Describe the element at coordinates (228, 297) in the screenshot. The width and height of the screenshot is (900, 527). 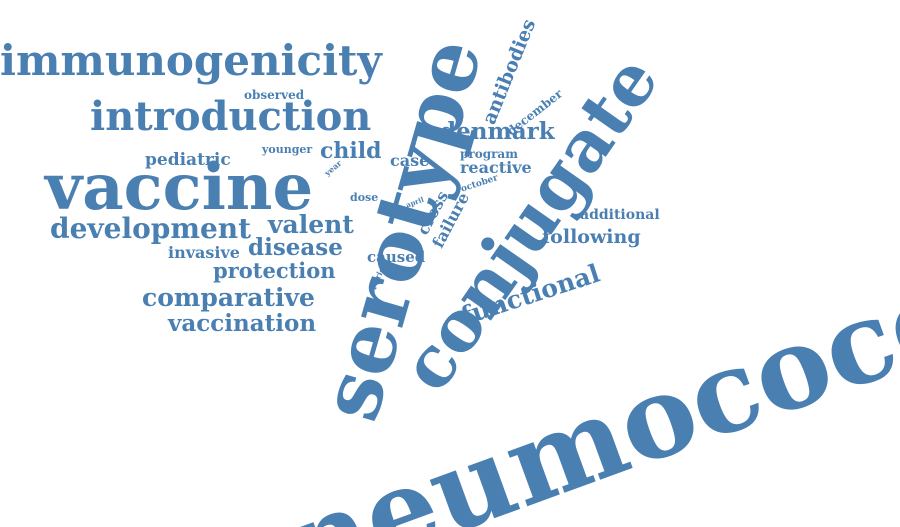
I see `word-comparative: comparative` at that location.